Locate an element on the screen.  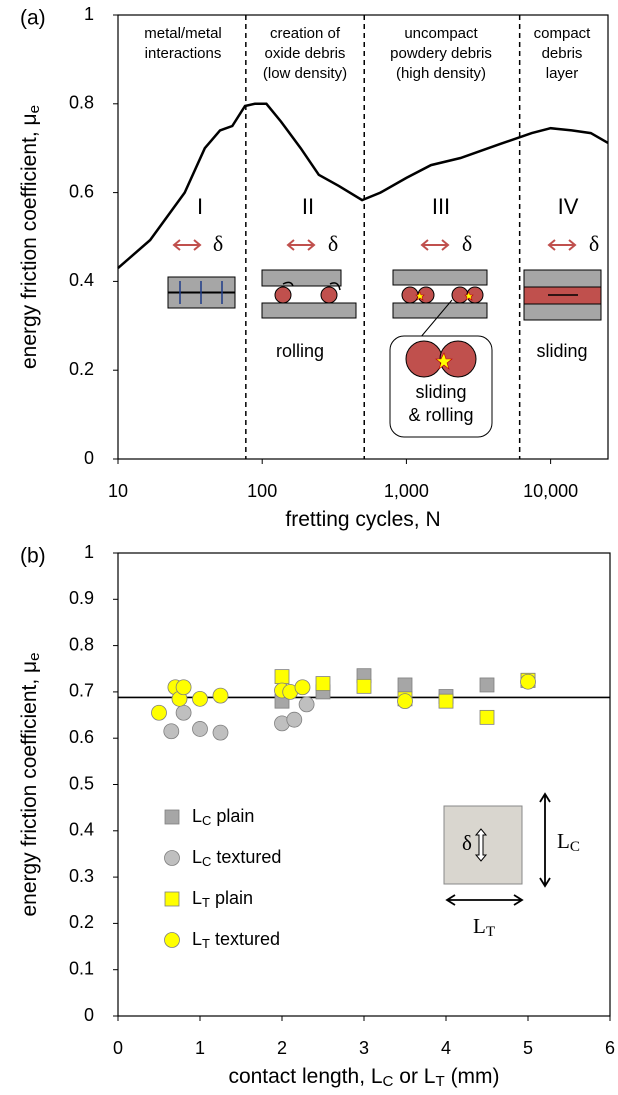
inset-height-label: LC is located at coordinates (568, 842).